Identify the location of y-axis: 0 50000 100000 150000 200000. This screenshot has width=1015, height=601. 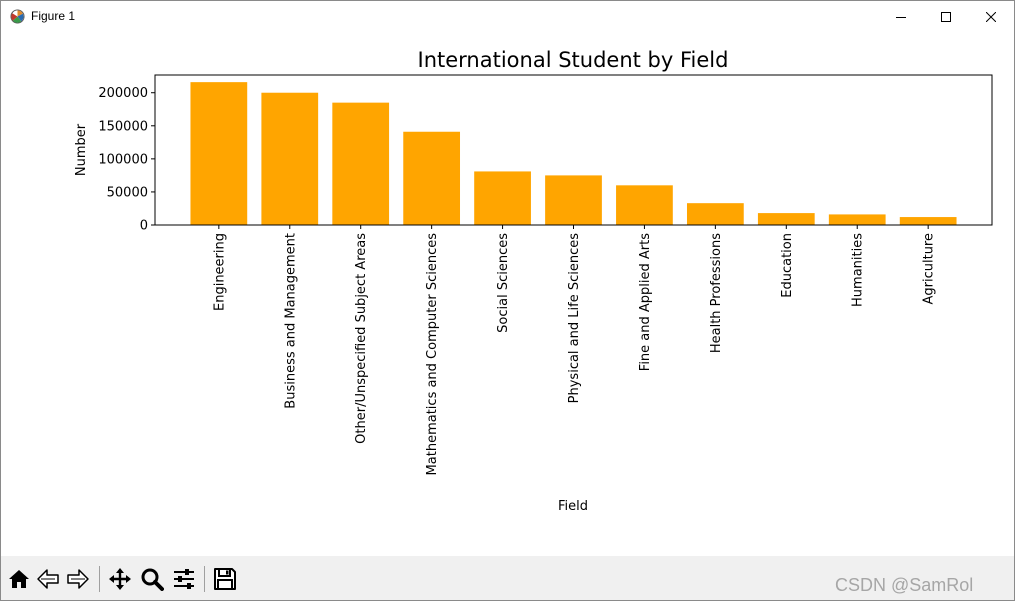
(126, 160).